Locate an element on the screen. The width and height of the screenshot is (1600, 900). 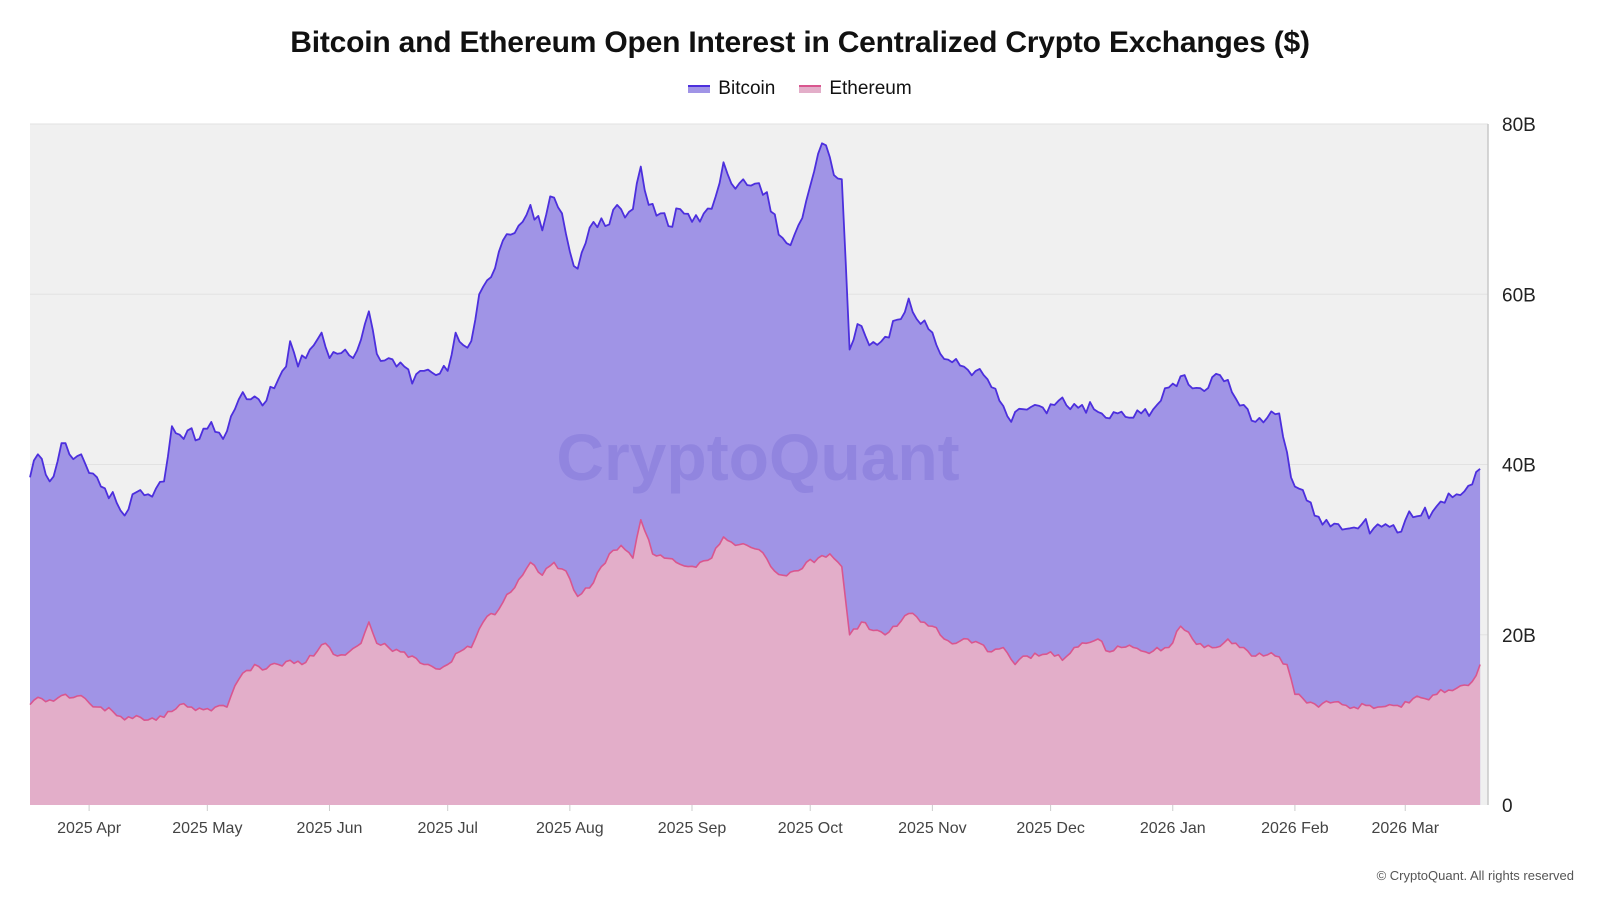
x-tick-label: 2026 Mar is located at coordinates (1405, 828).